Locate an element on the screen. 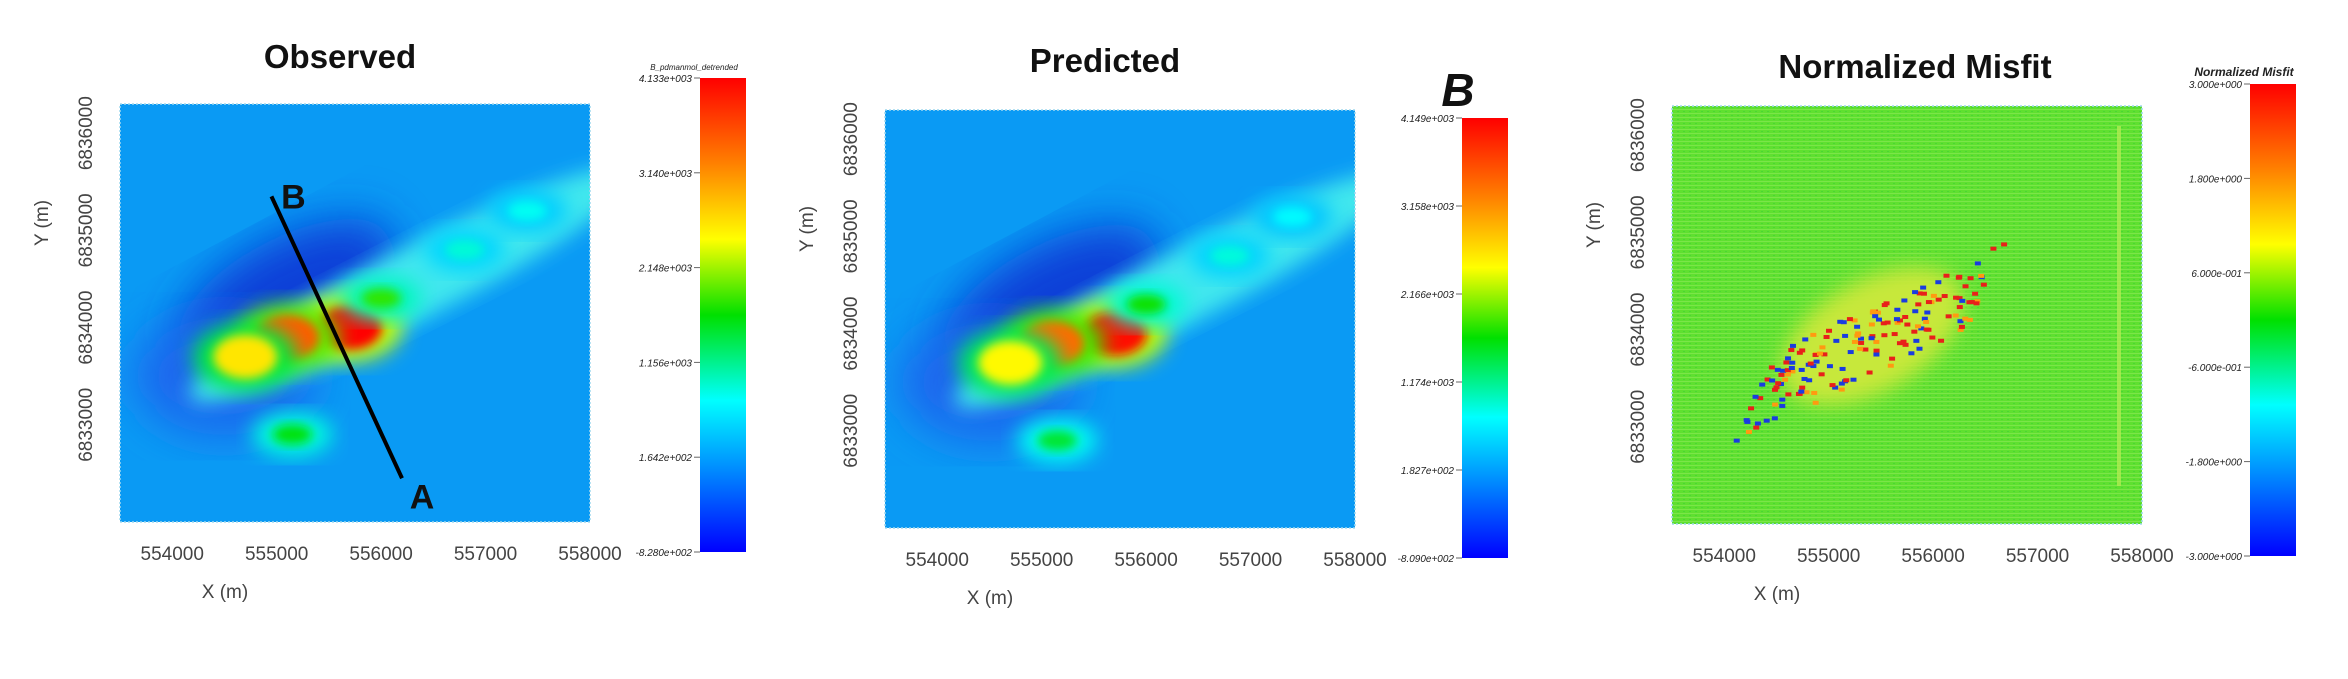 Image resolution: width=2348 pixels, height=679 pixels. misfit-edge-stripe is located at coordinates (2119, 306).